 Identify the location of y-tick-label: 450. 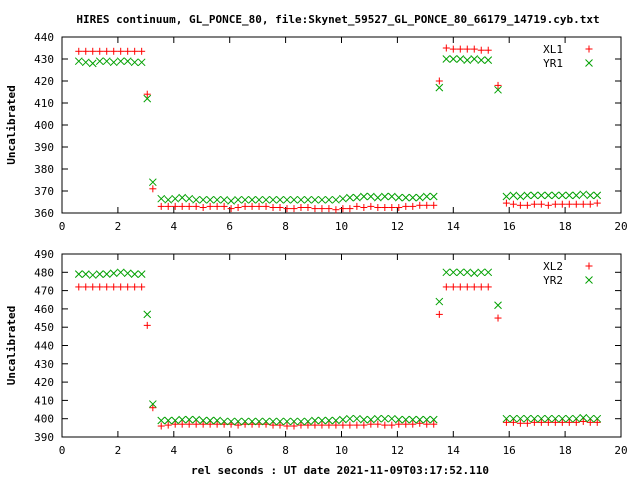
(44, 327).